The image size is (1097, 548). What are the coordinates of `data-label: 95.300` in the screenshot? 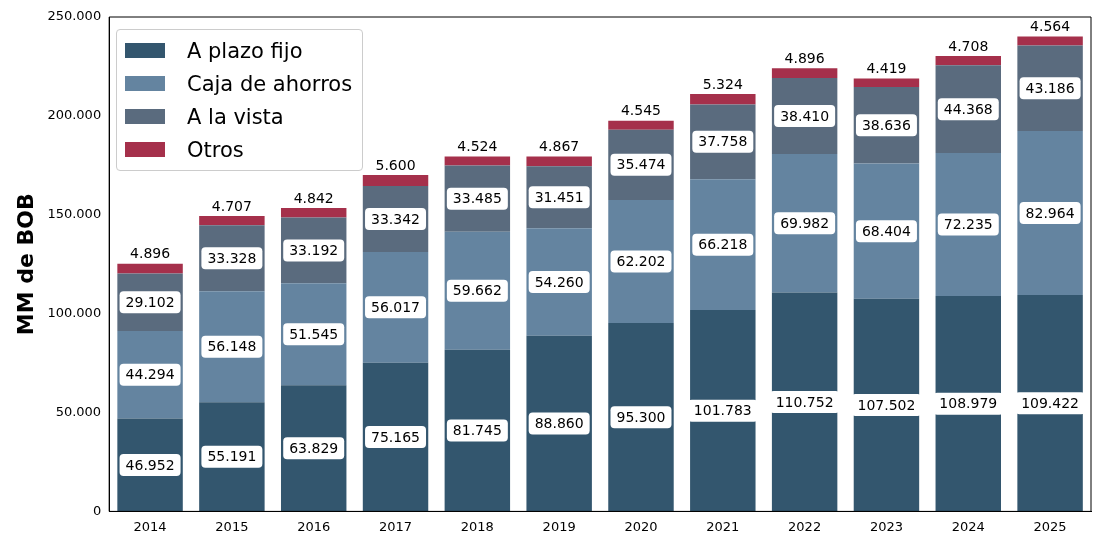 It's located at (641, 416).